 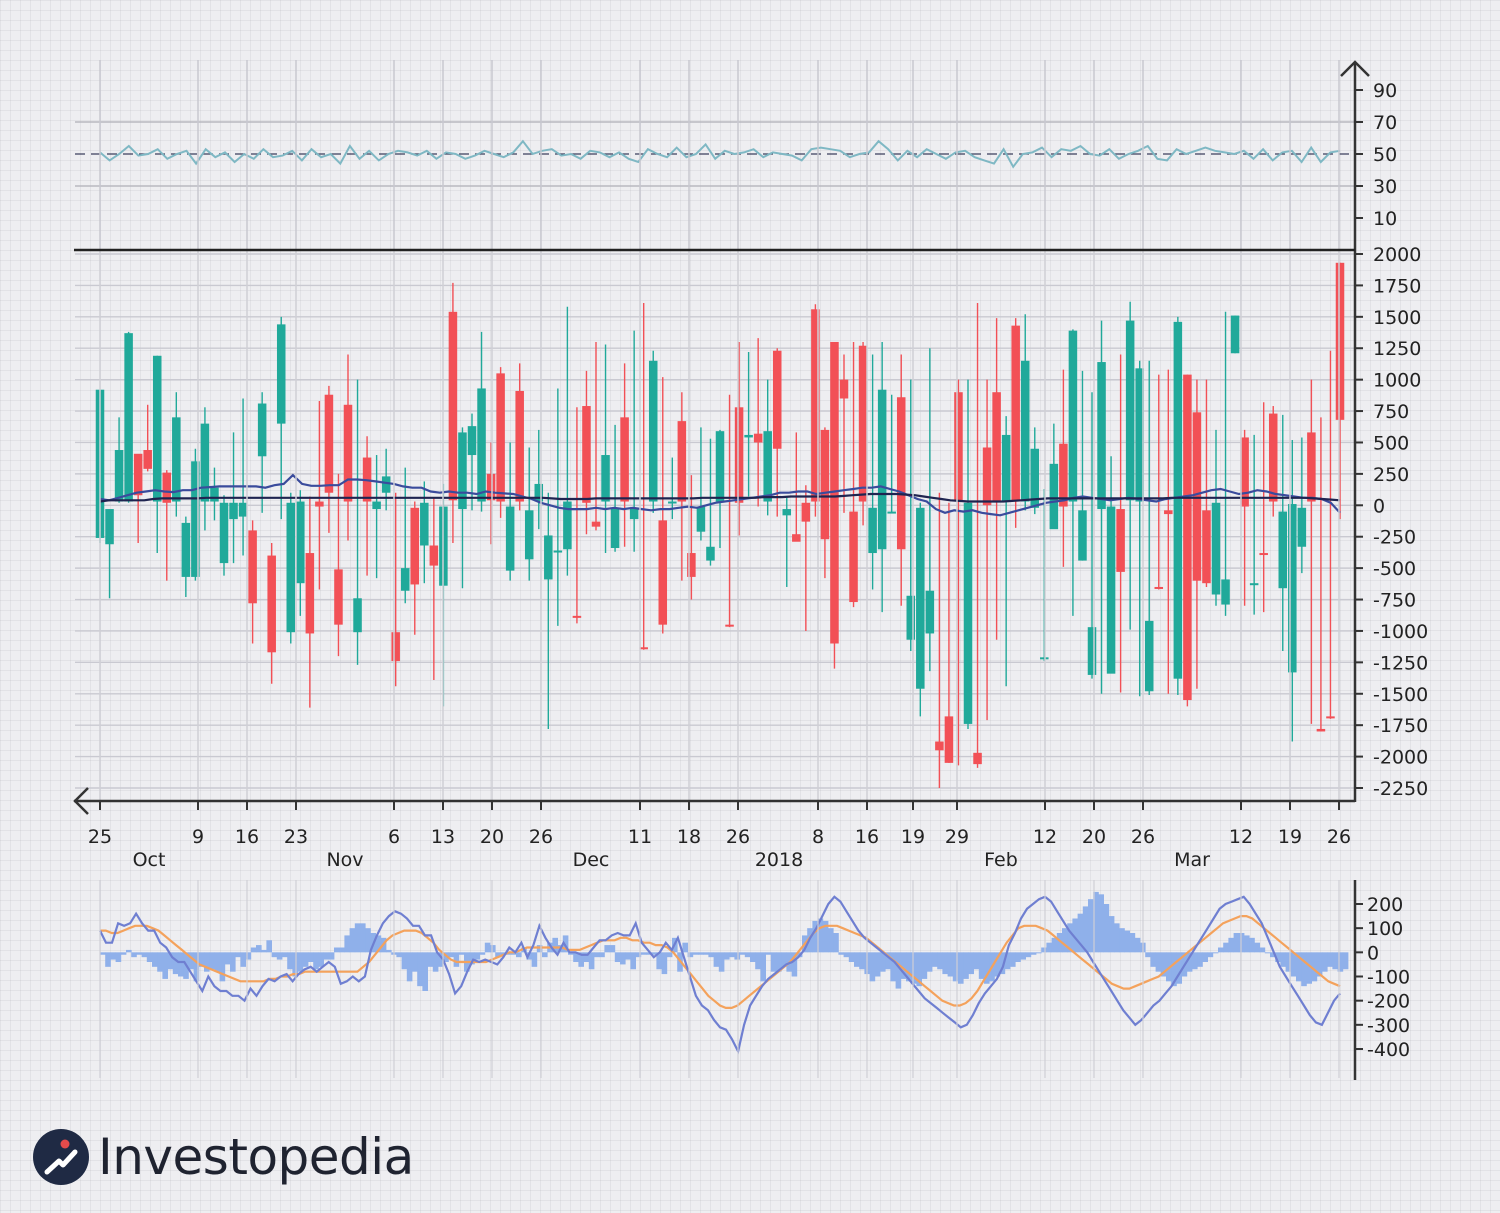 What do you see at coordinates (1400, 789) in the screenshot?
I see `y-tick-label: -2250` at bounding box center [1400, 789].